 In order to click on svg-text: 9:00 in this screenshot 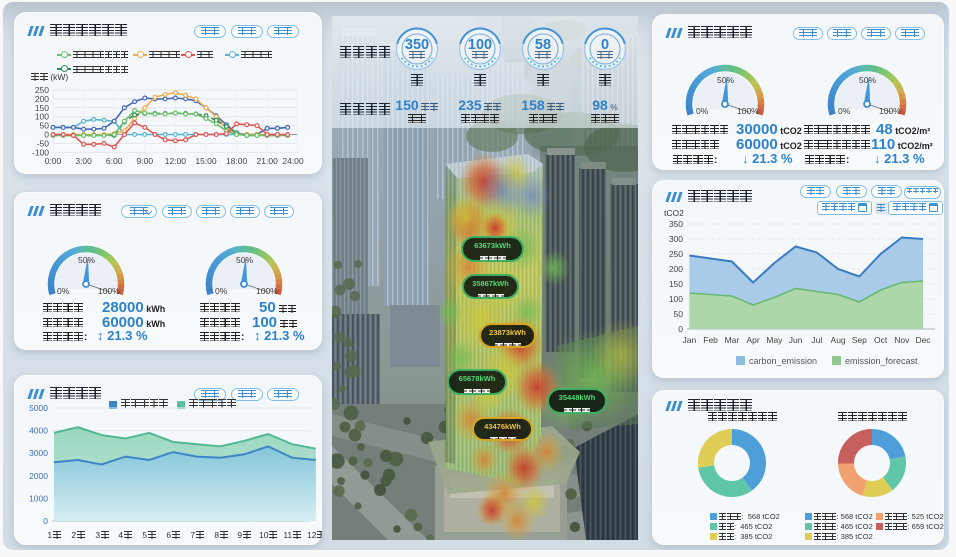, I will do `click(145, 161)`.